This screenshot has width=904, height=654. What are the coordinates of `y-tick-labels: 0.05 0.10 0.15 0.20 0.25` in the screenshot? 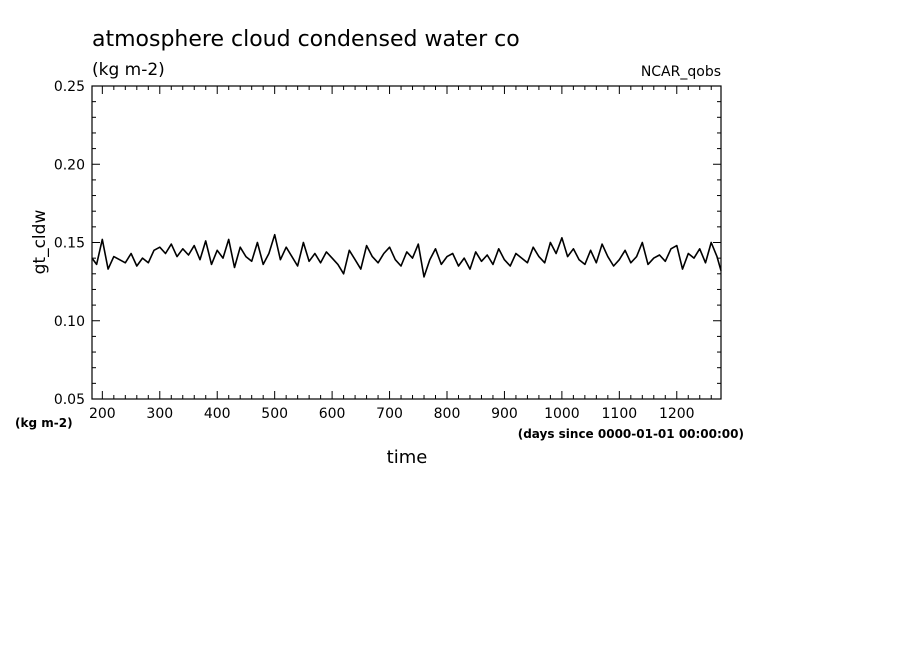 It's located at (69, 243).